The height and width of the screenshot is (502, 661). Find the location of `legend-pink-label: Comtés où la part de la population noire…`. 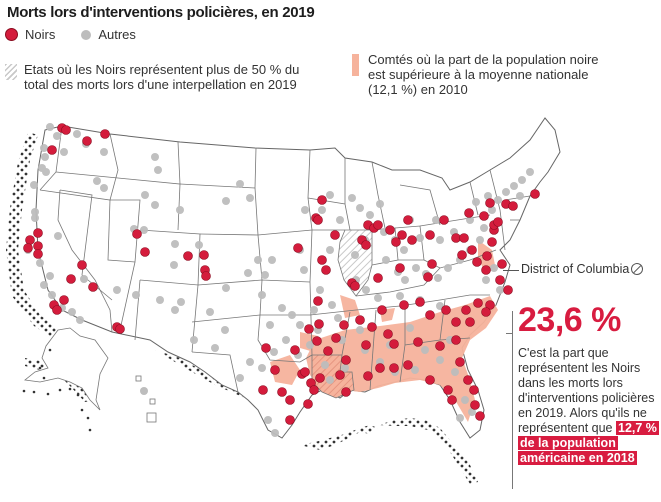

legend-pink-label: Comtés où la part de la population noire… is located at coordinates (483, 74).